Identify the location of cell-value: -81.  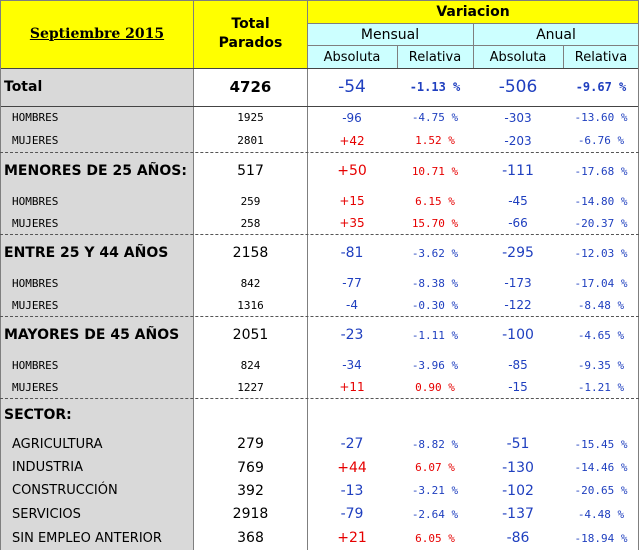
(352, 253).